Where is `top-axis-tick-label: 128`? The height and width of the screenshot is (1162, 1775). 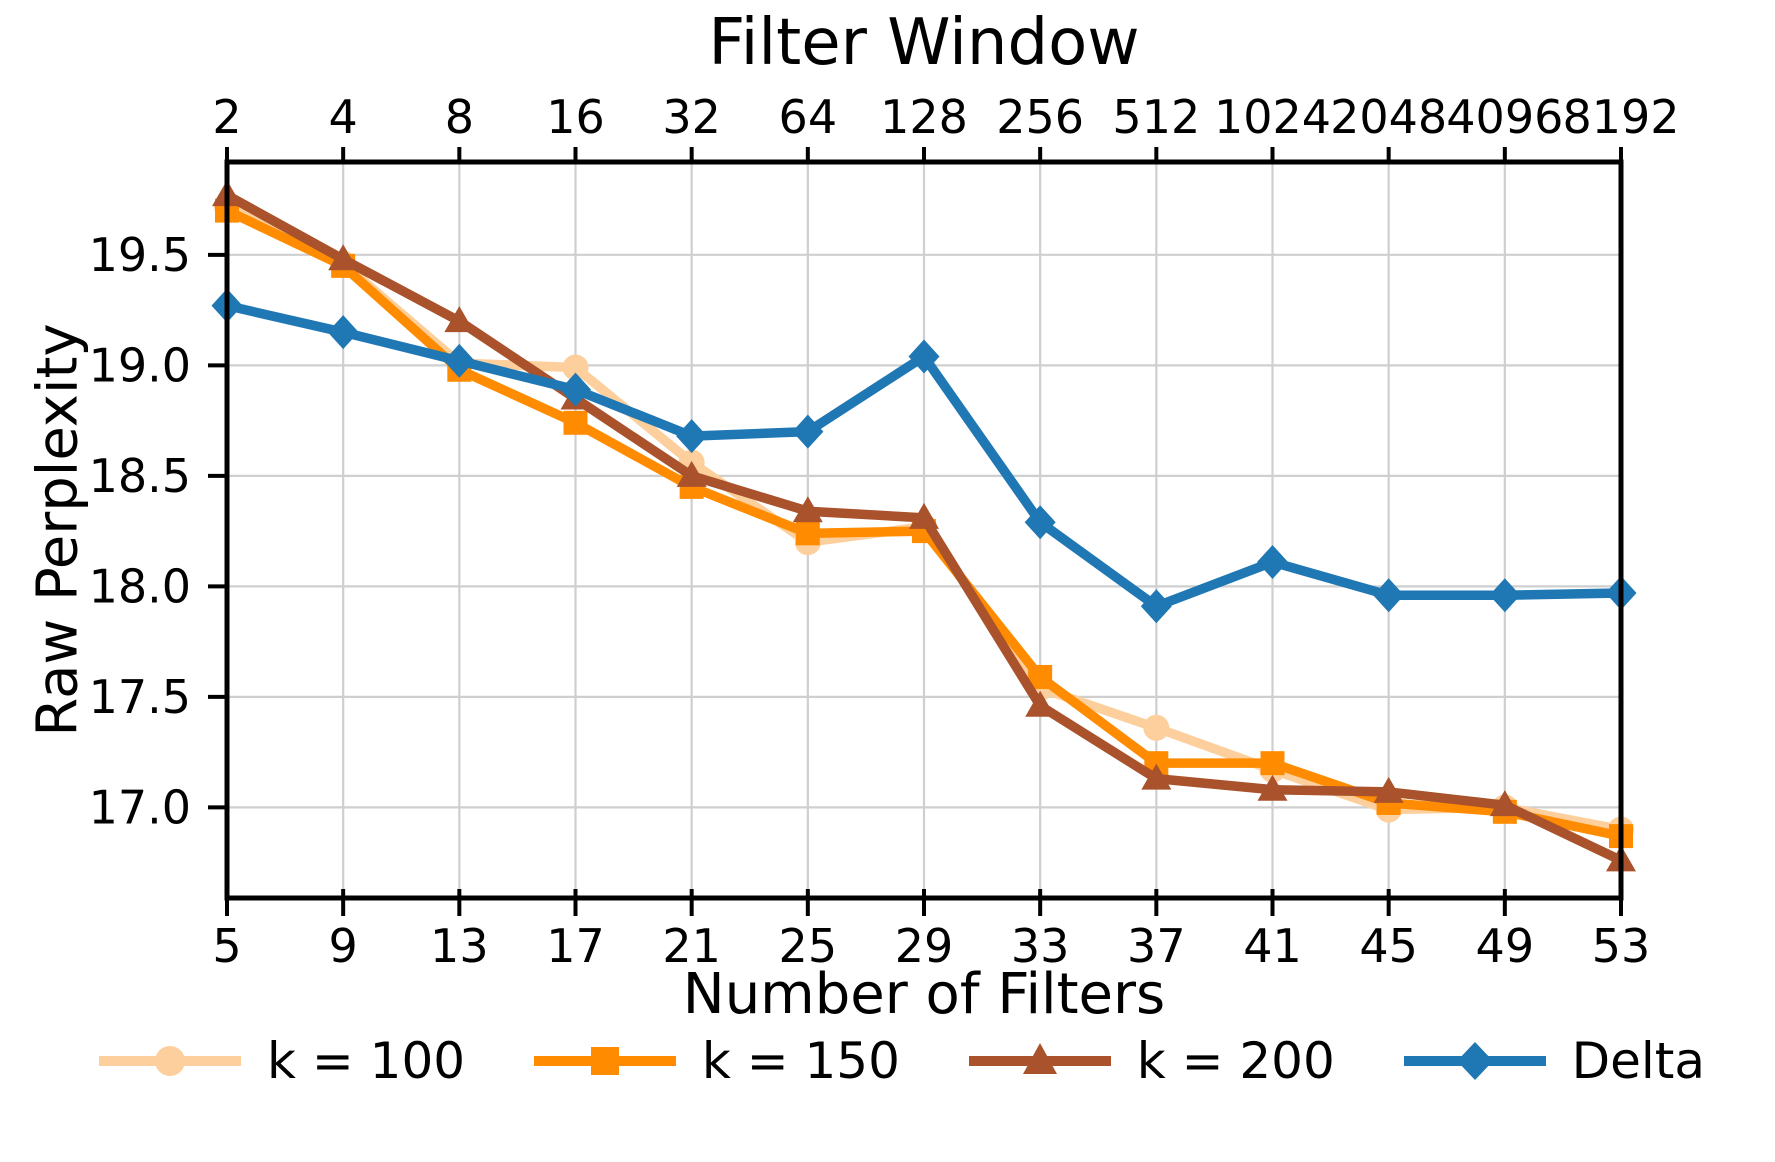 top-axis-tick-label: 128 is located at coordinates (924, 117).